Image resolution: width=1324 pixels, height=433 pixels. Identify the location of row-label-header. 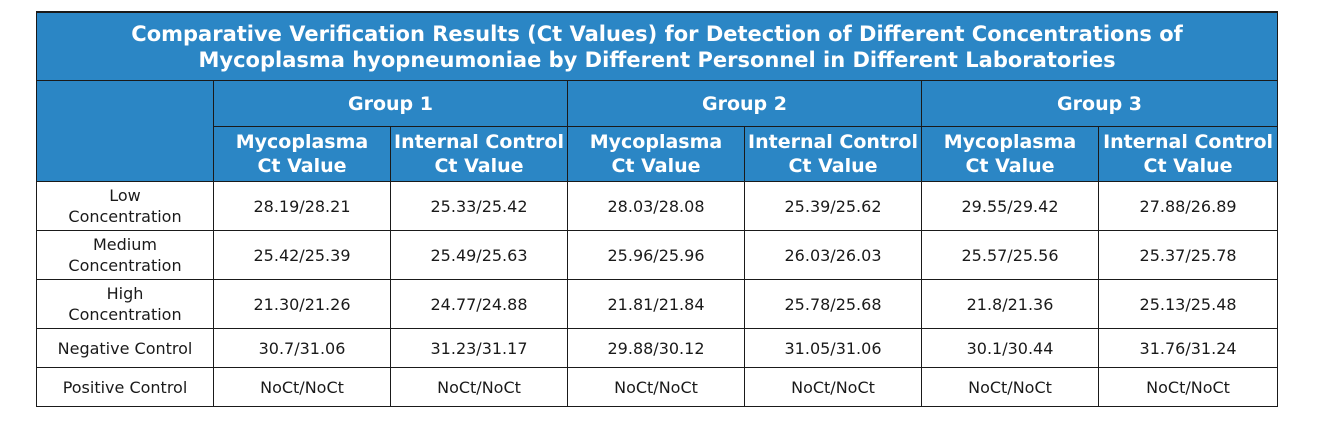
(125, 131).